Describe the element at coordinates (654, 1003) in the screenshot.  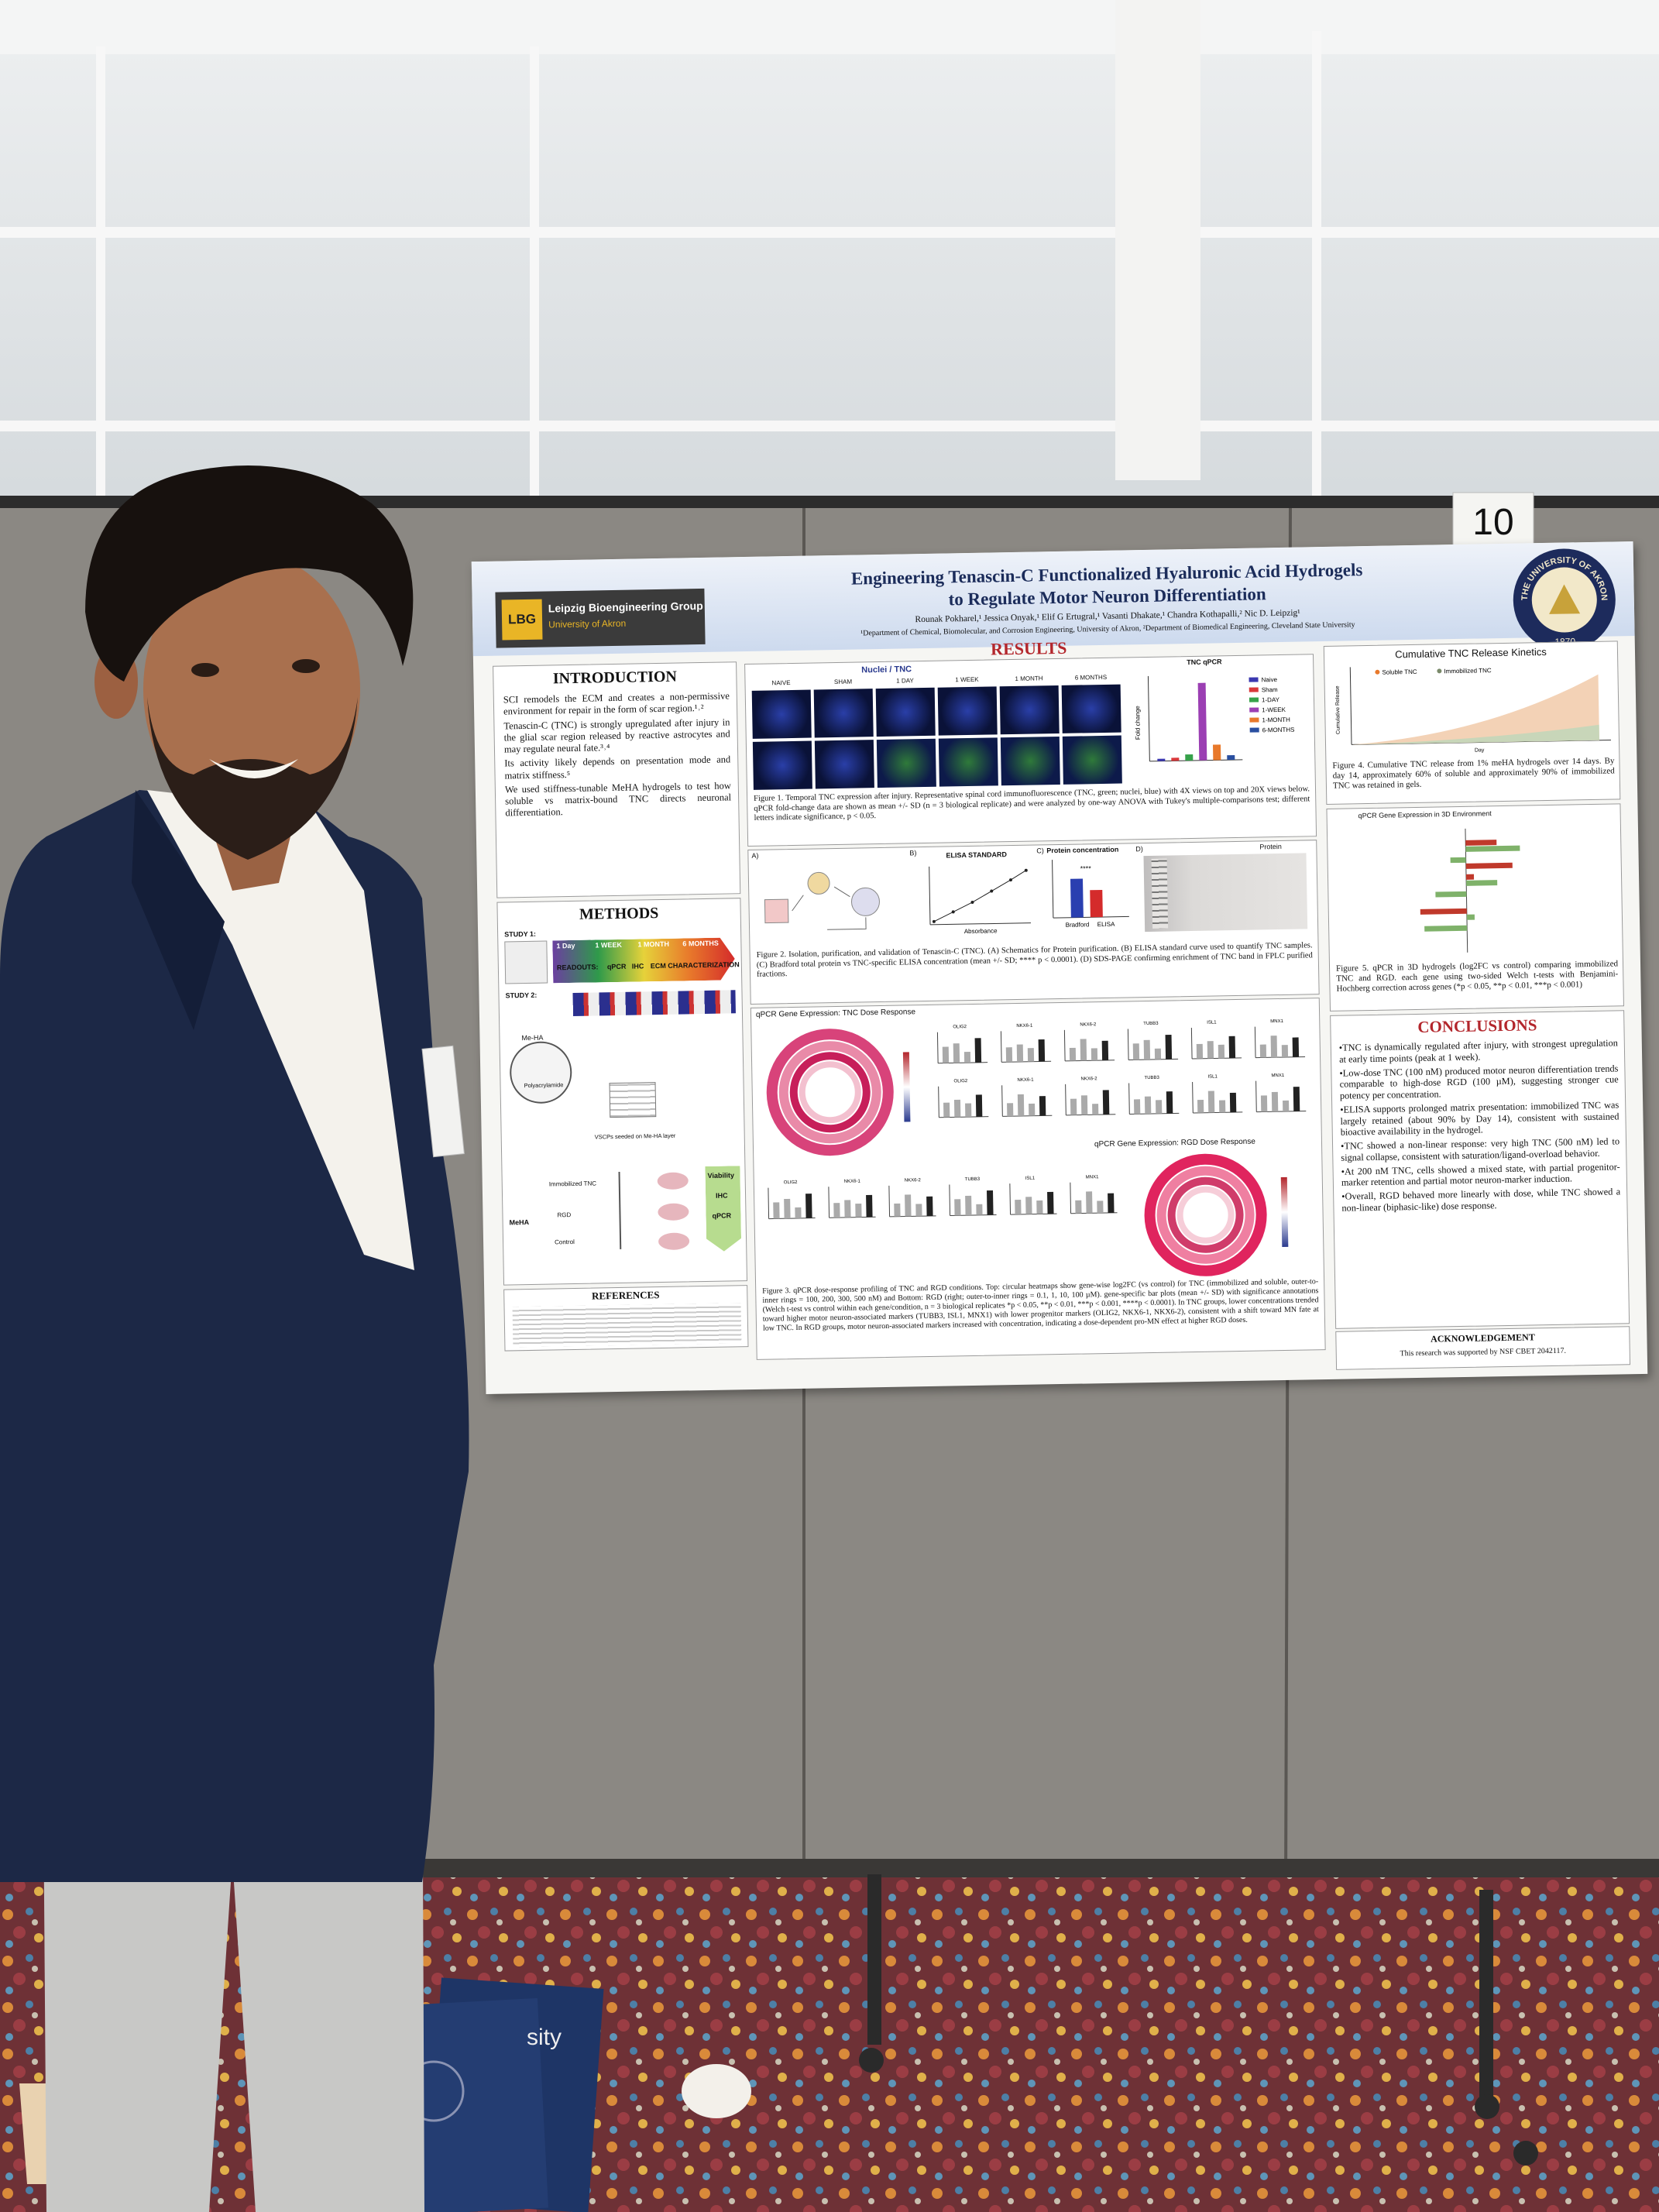
I see `protocol-strip` at that location.